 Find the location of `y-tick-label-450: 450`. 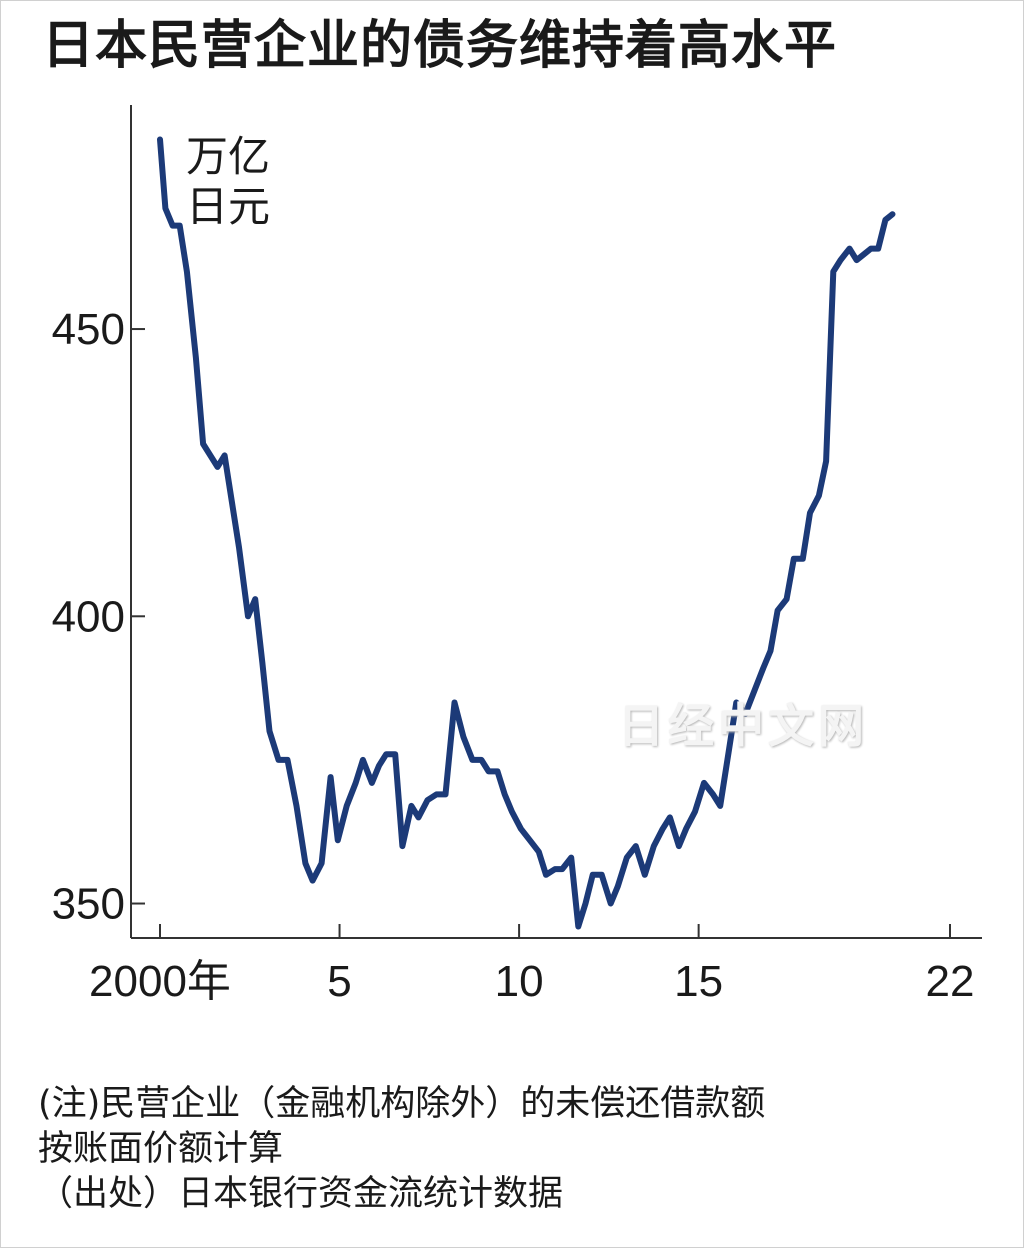

y-tick-label-450: 450 is located at coordinates (88, 329).